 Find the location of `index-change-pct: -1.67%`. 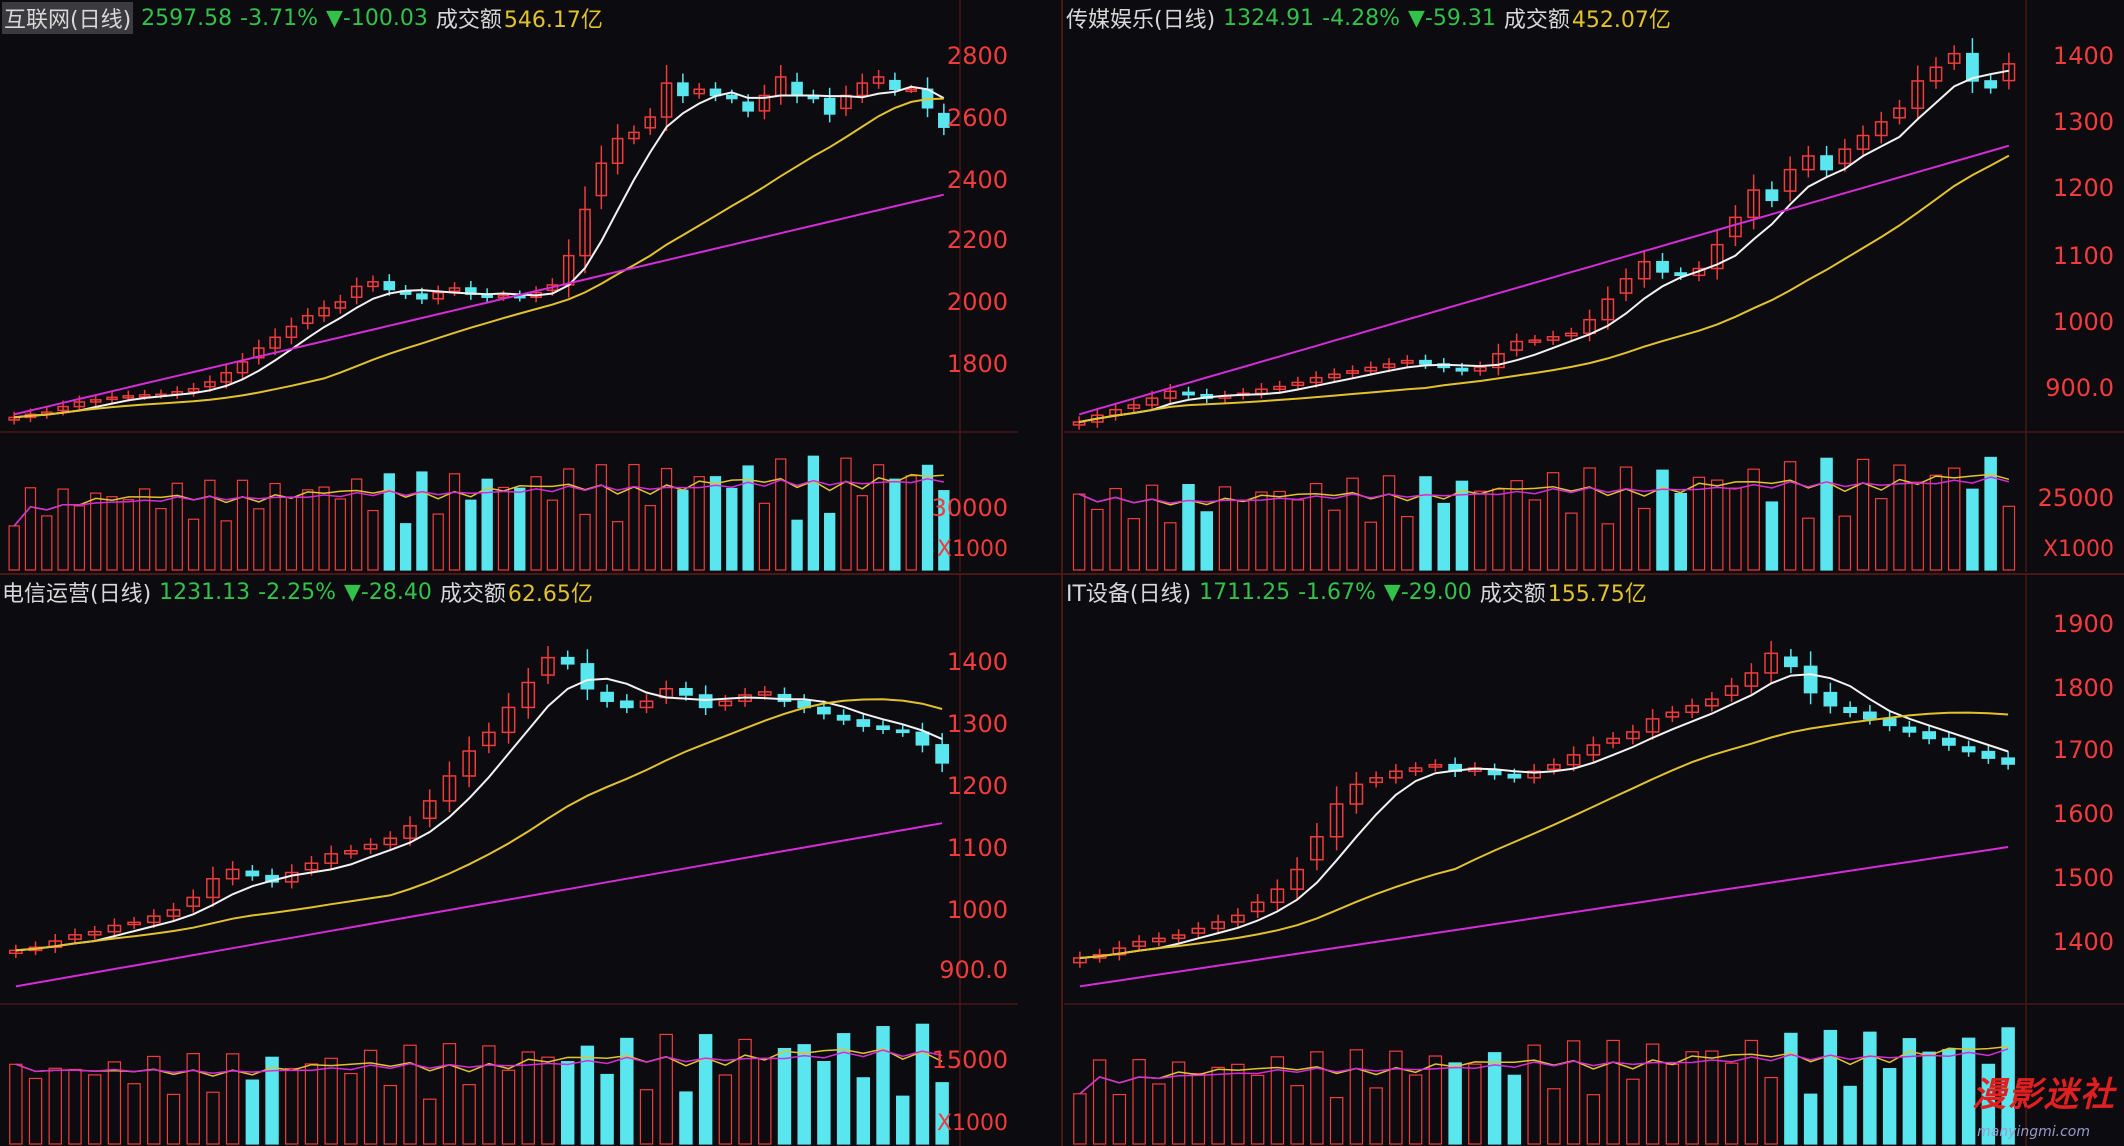

index-change-pct: -1.67% is located at coordinates (1337, 592).